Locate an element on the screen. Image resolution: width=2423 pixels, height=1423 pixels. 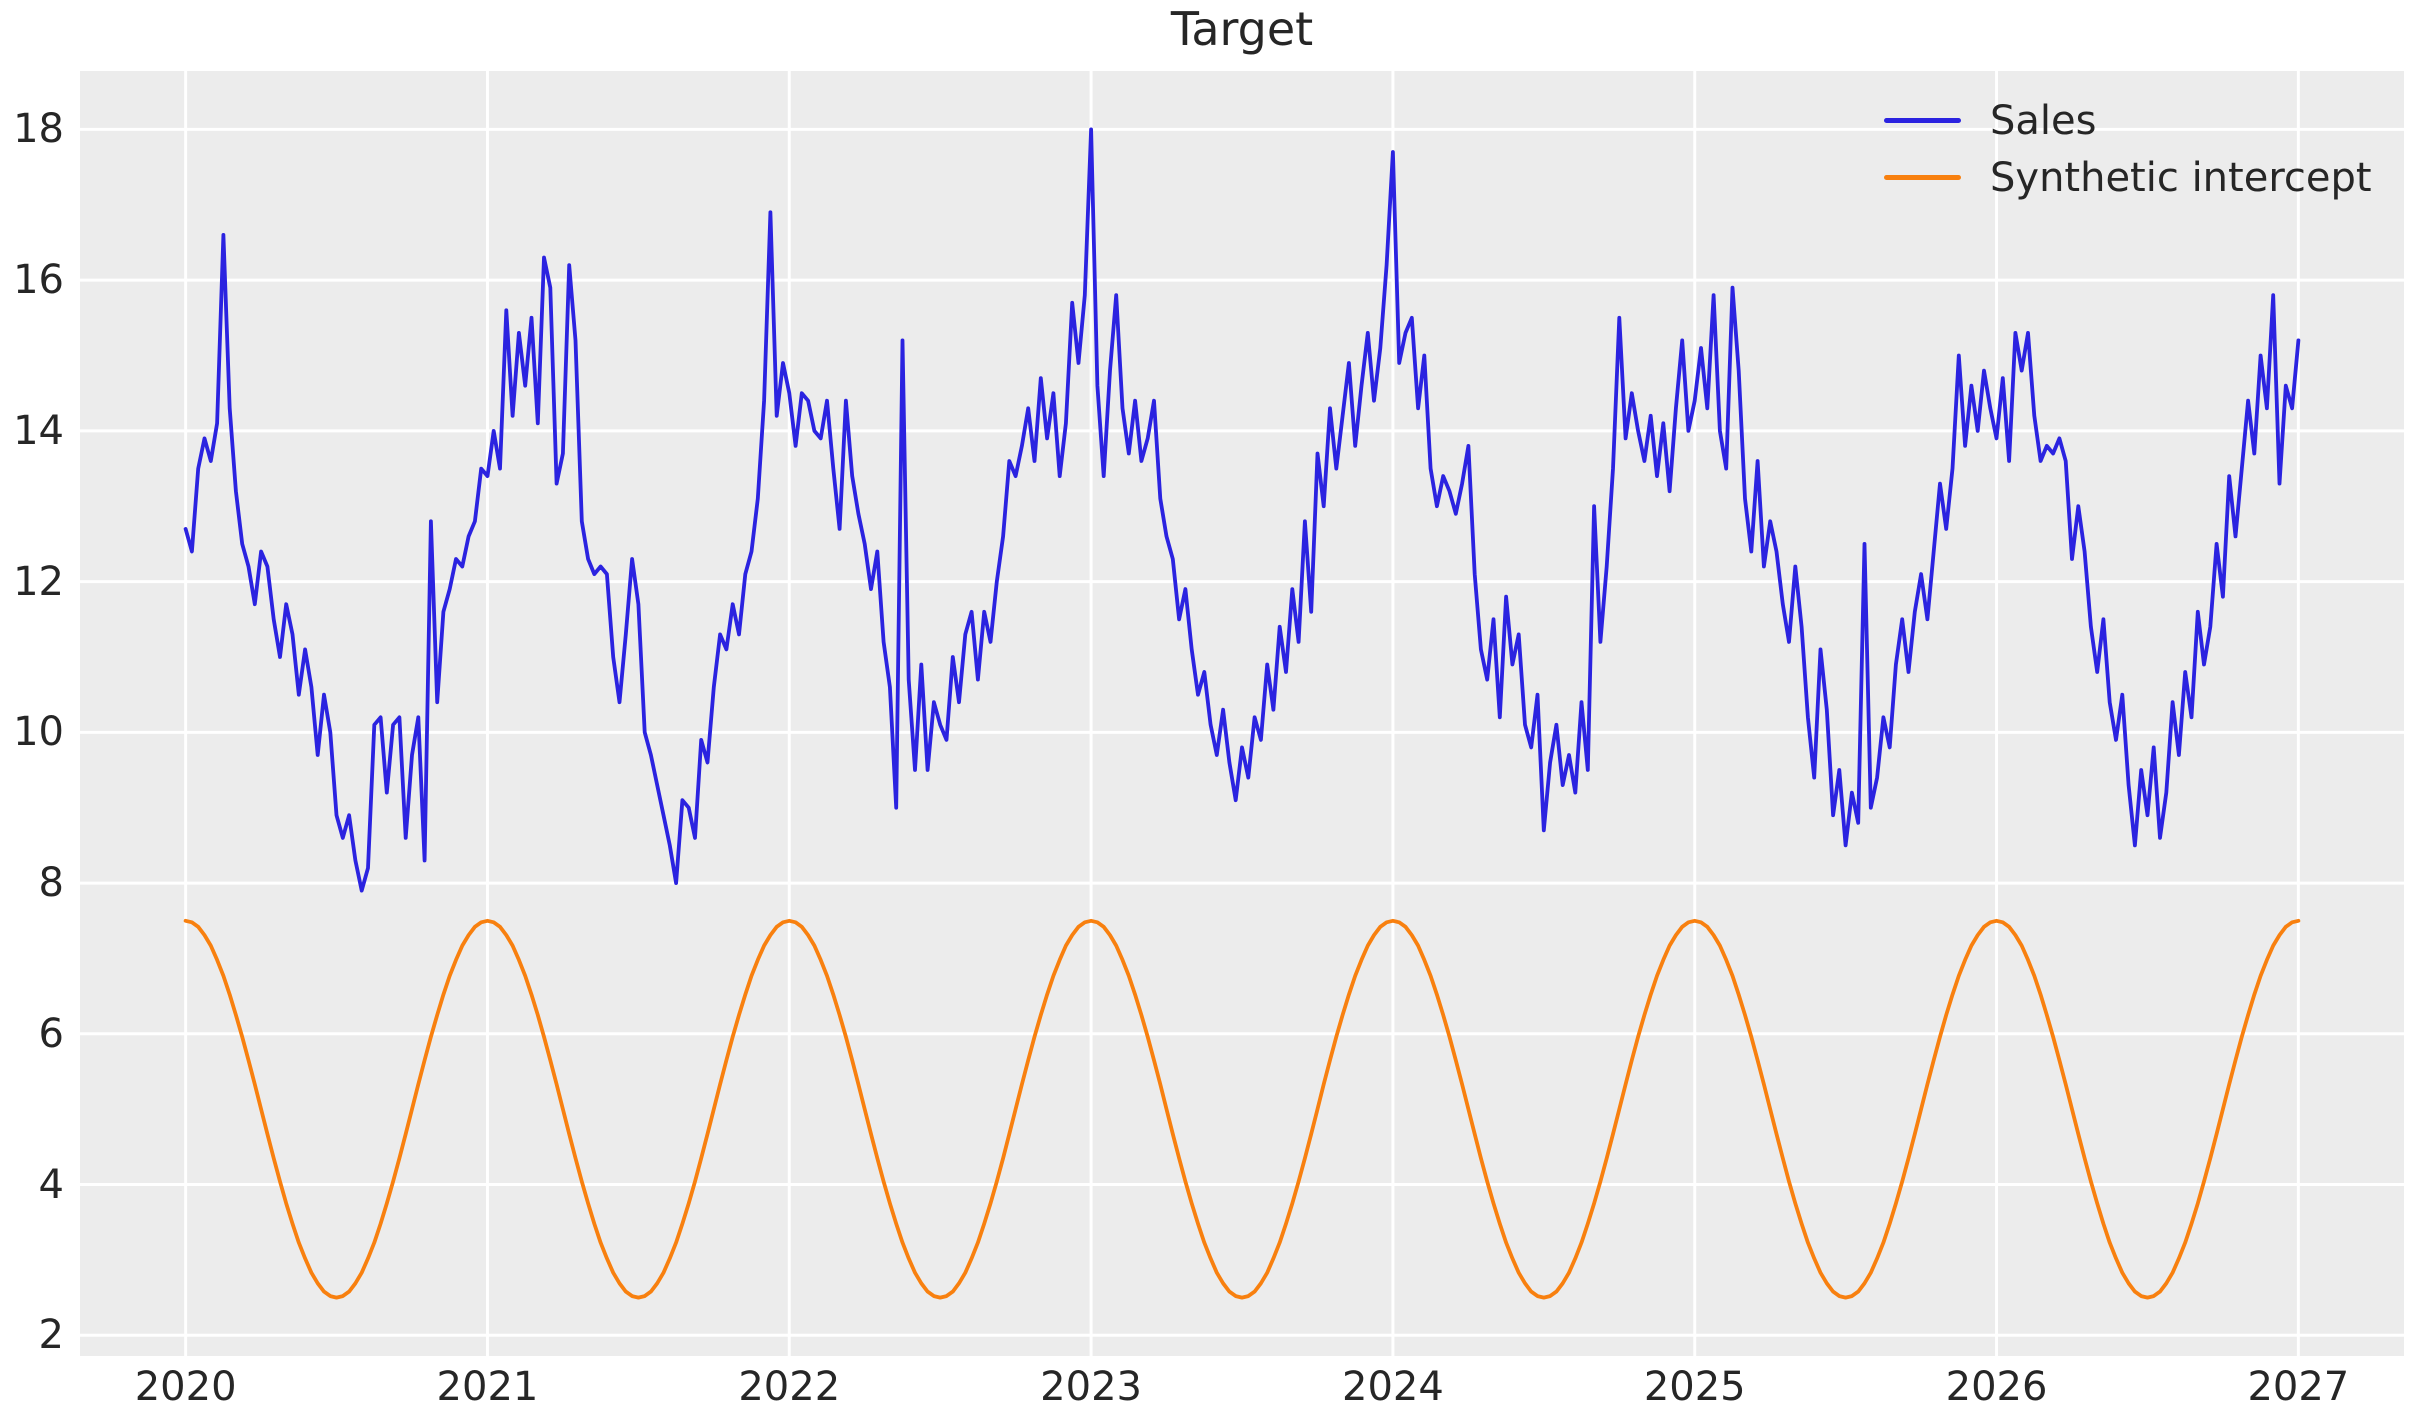
y-tick-label: 8 is located at coordinates (51, 883).